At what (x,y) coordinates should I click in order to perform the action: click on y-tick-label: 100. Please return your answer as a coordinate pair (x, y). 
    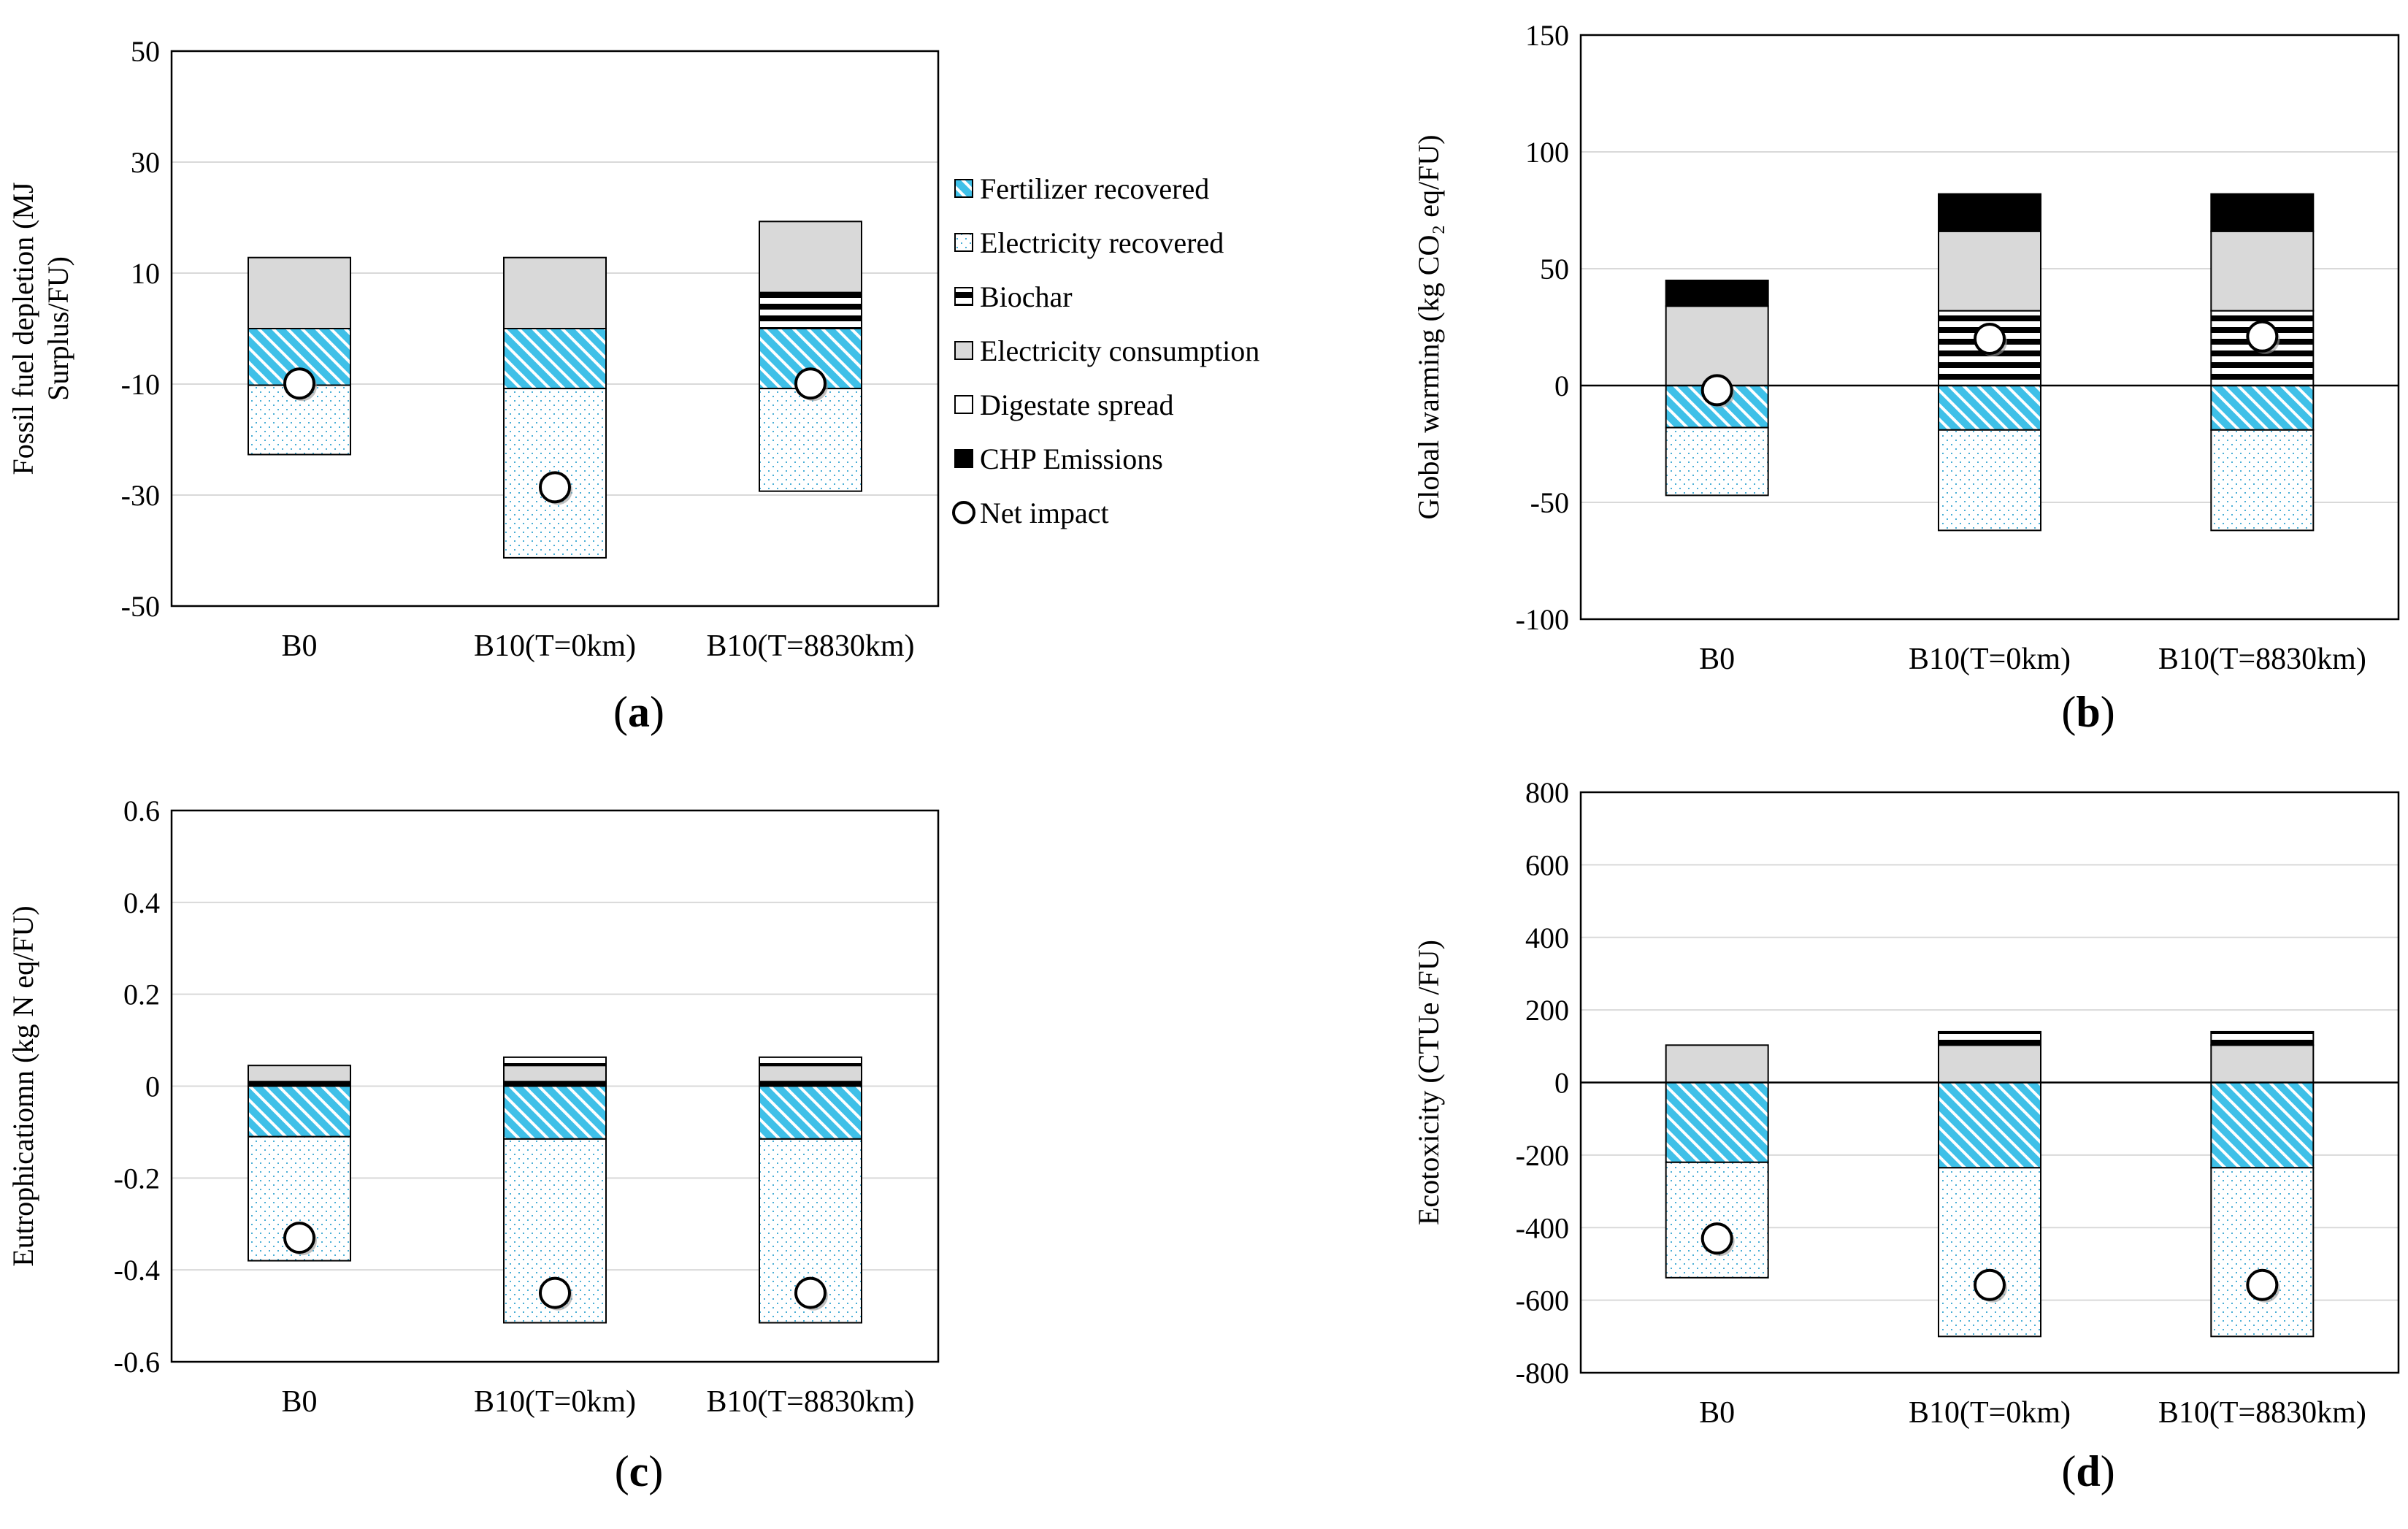
    Looking at the image, I should click on (1547, 152).